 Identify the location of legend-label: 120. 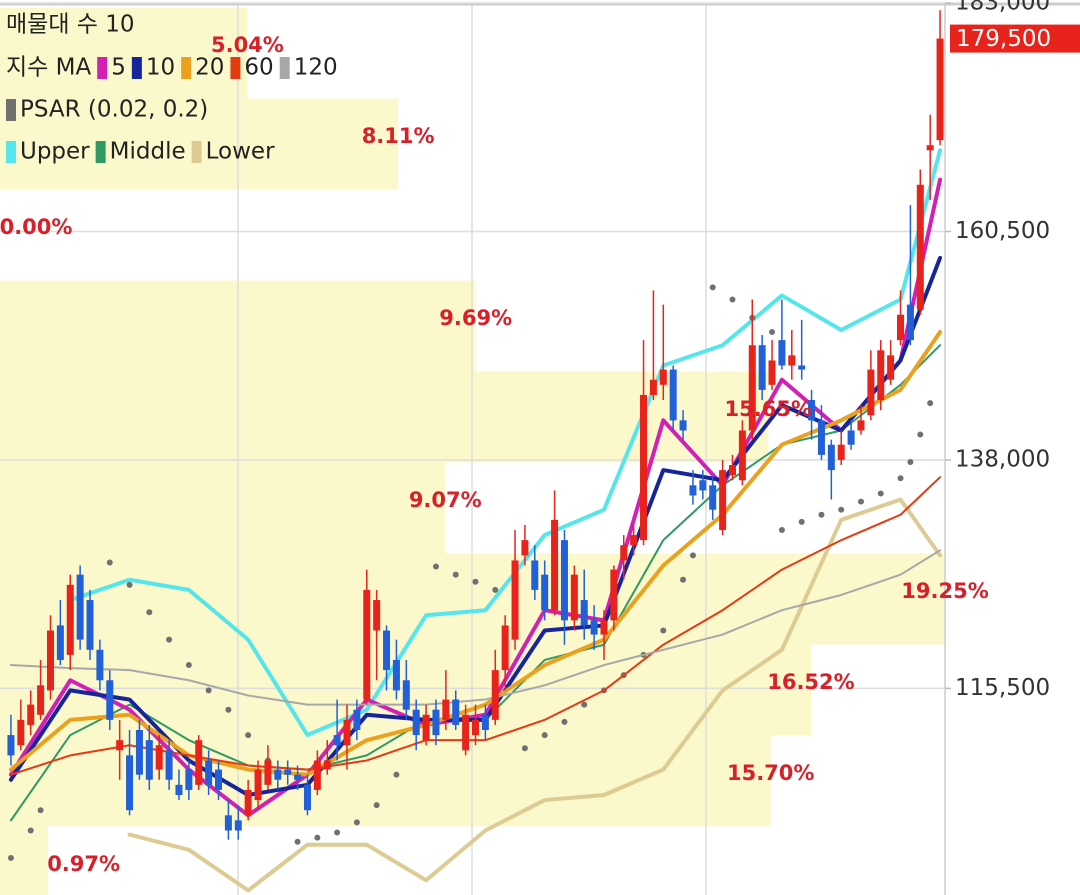
(316, 68).